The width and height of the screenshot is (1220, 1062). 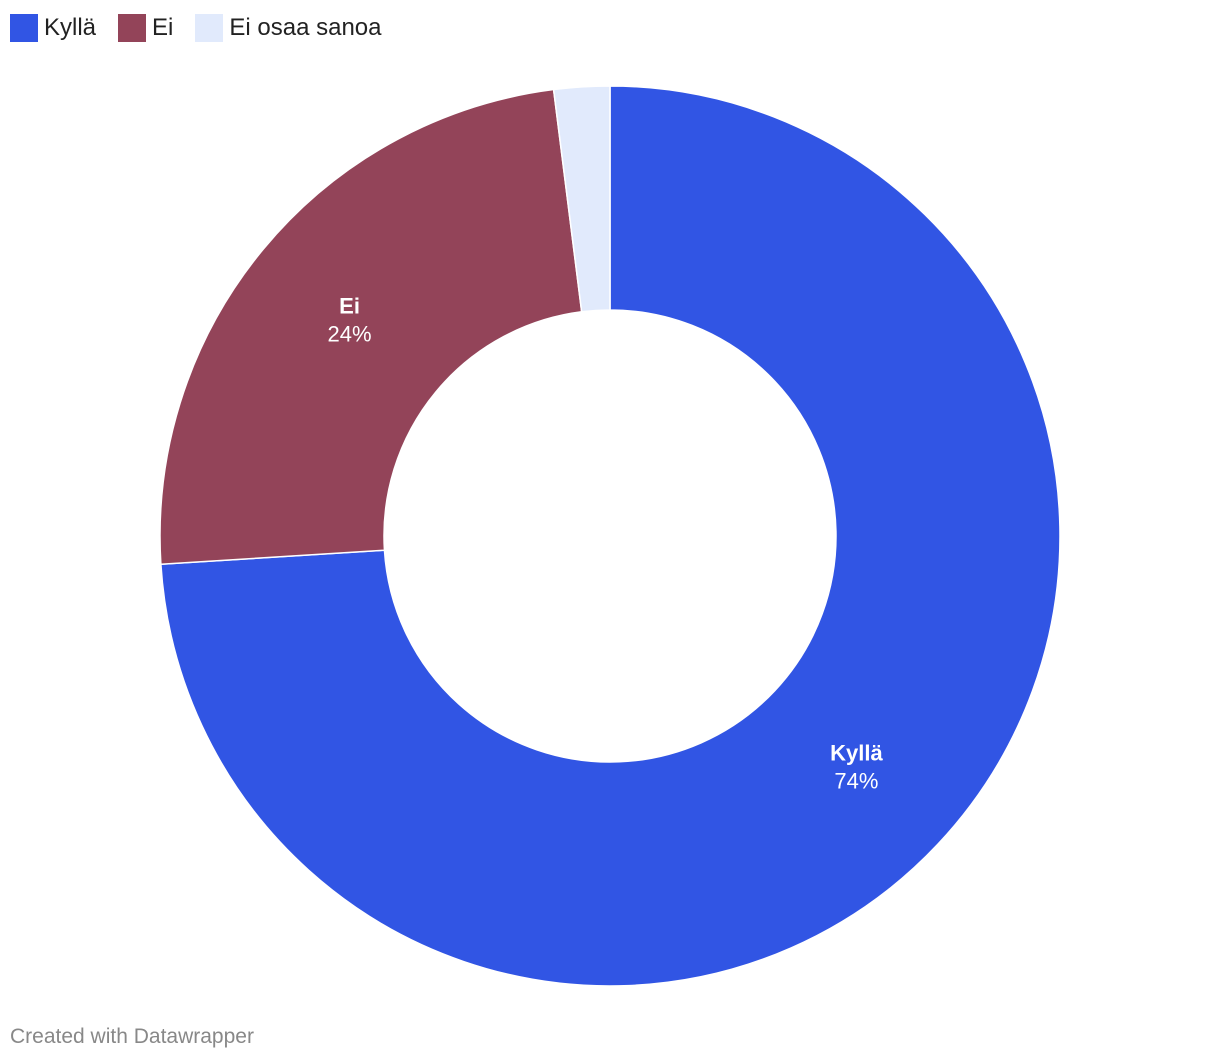 What do you see at coordinates (349, 306) in the screenshot?
I see `slice-label-name-ei: Ei` at bounding box center [349, 306].